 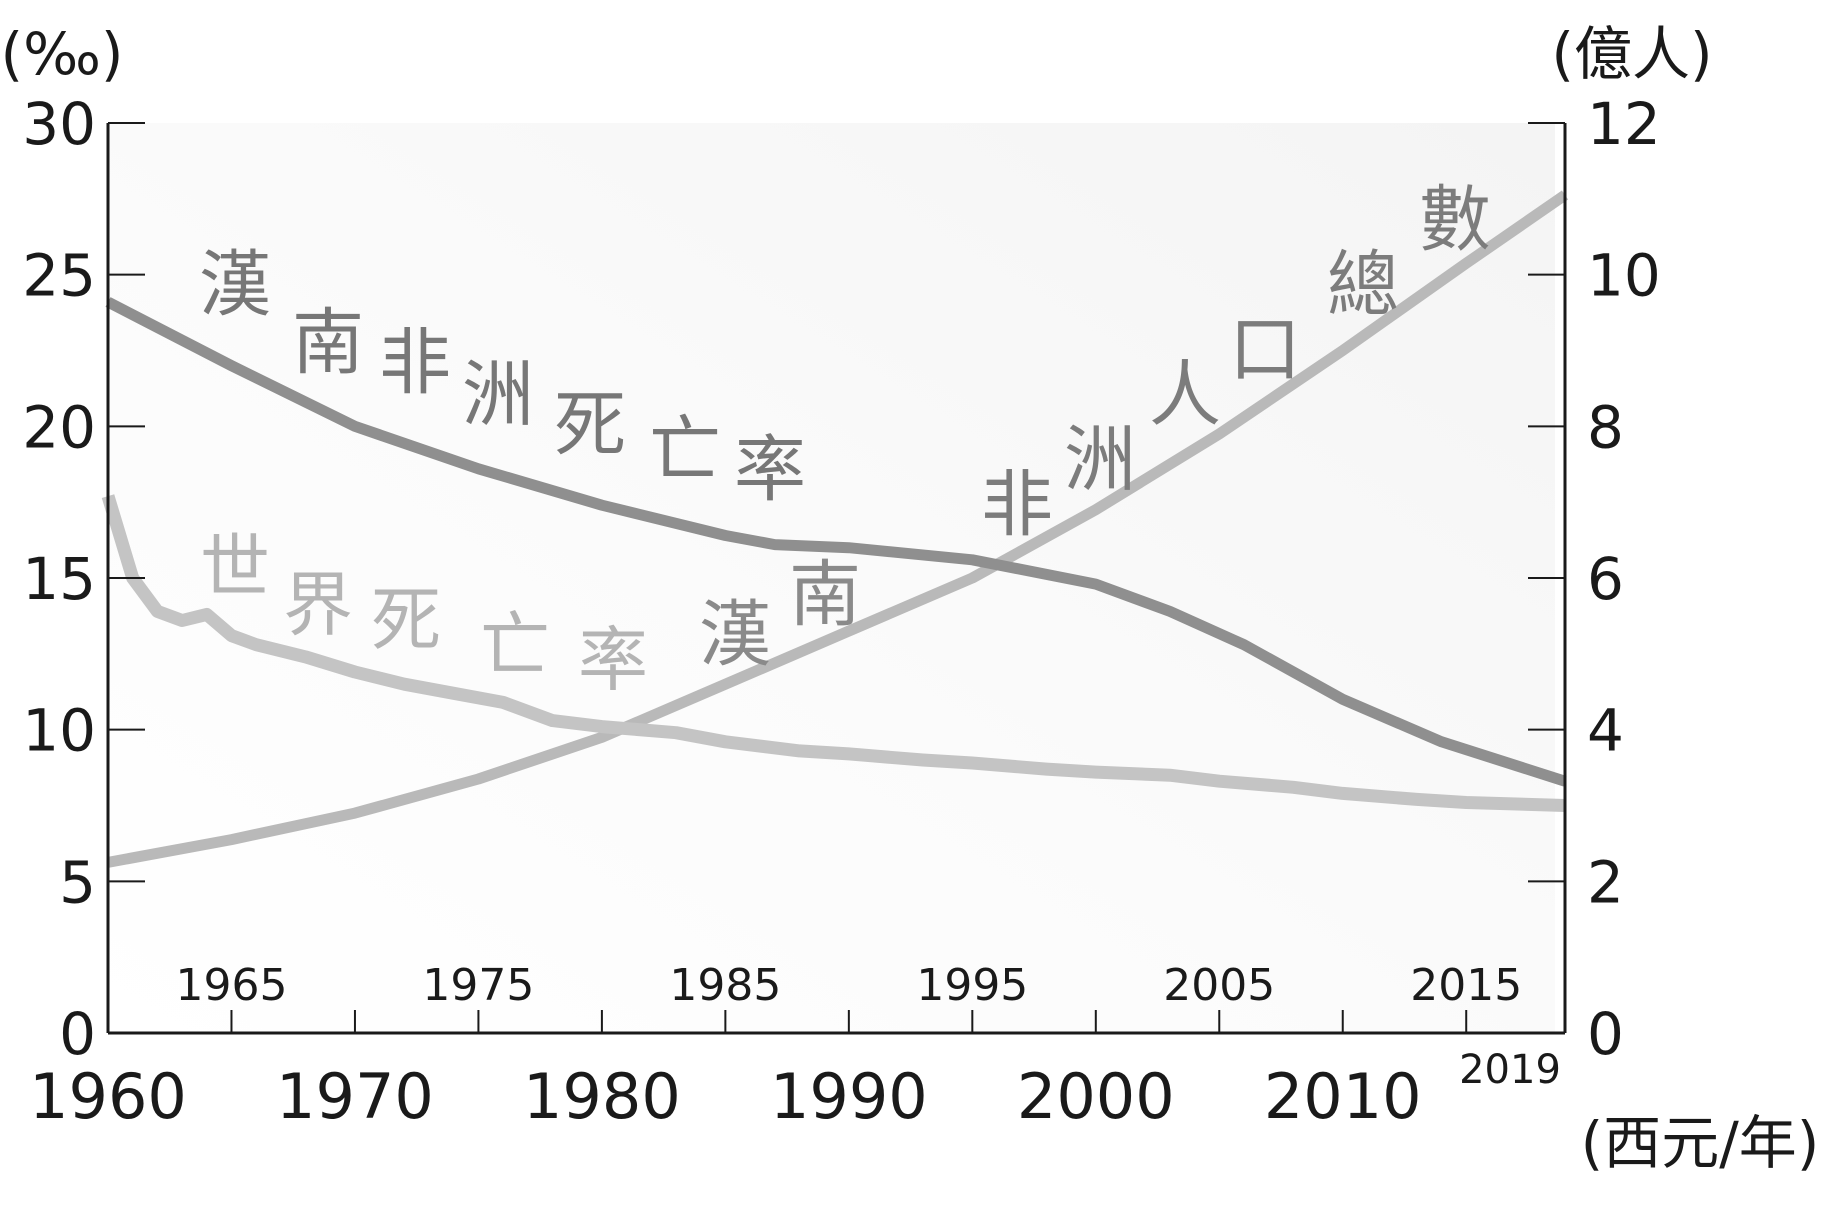 I want to click on right-axis-tick-label: 2, so click(x=1605, y=882).